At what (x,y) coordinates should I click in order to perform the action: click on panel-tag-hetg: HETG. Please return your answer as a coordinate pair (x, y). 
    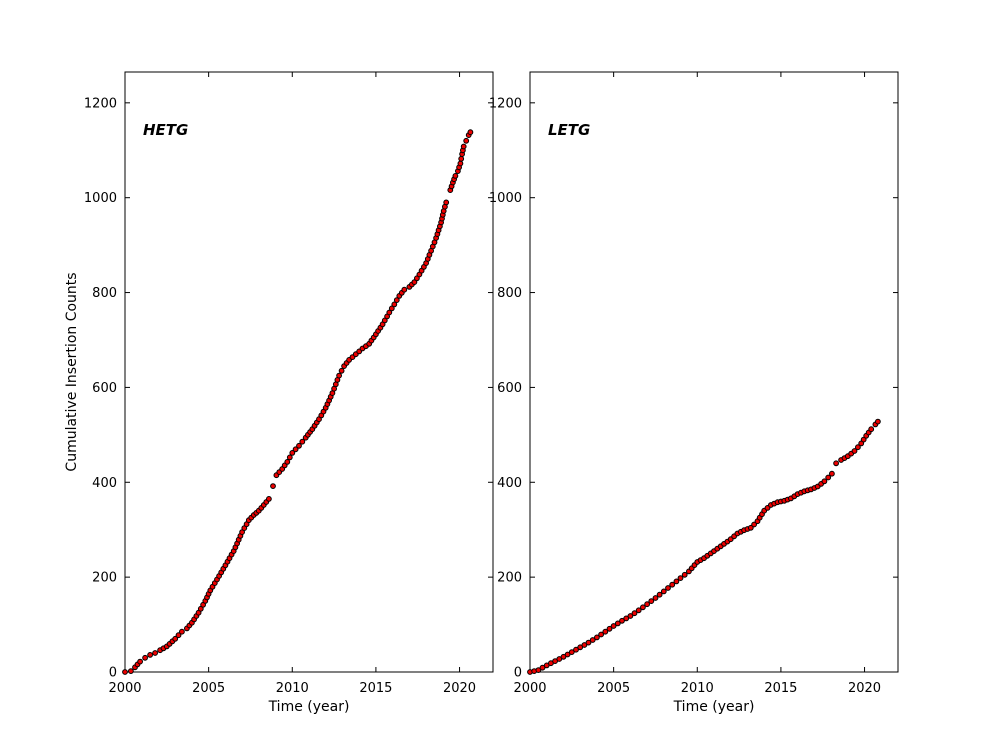
    Looking at the image, I should click on (165, 130).